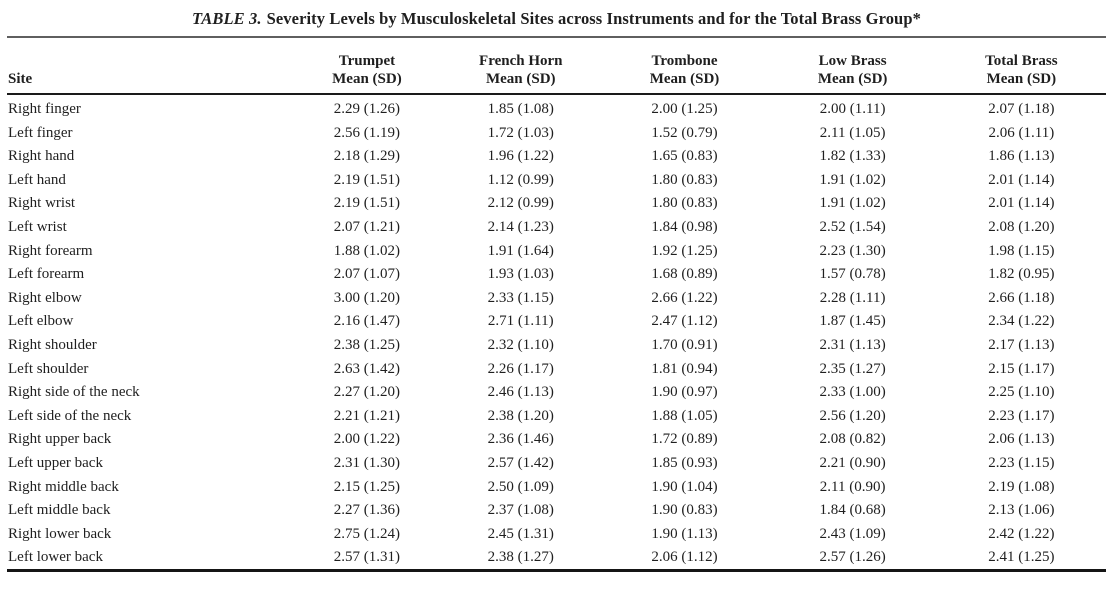 The width and height of the screenshot is (1113, 592). What do you see at coordinates (1021, 486) in the screenshot?
I see `value-cell: 2.19 (1.08)` at bounding box center [1021, 486].